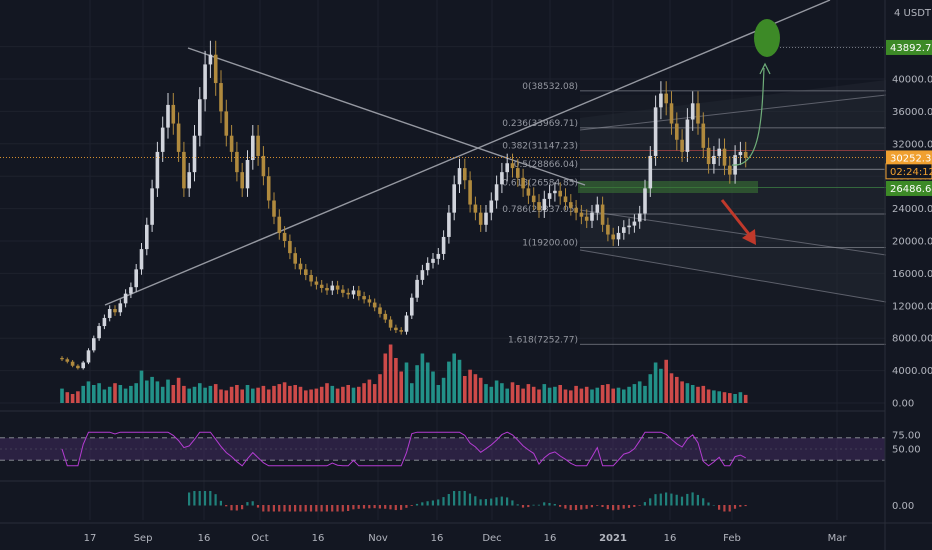  I want to click on fib-level-label: 0.5(28866.04), so click(546, 165).